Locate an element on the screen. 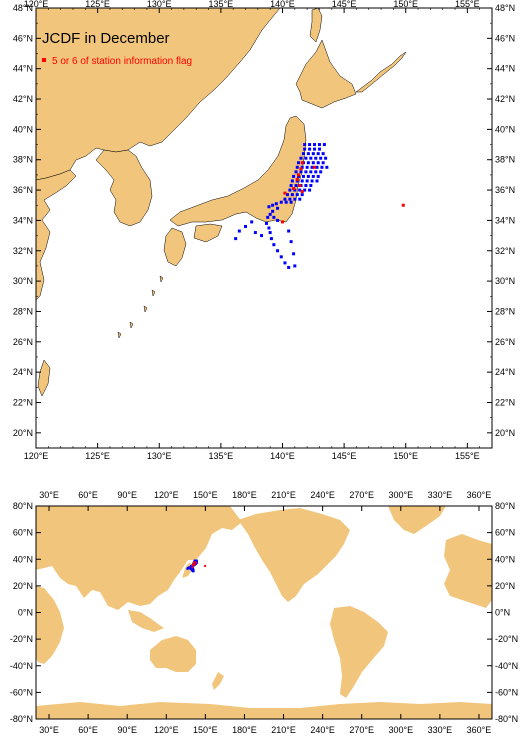 The image size is (529, 755). lat-tick-label: 60°N is located at coordinates (505, 533).